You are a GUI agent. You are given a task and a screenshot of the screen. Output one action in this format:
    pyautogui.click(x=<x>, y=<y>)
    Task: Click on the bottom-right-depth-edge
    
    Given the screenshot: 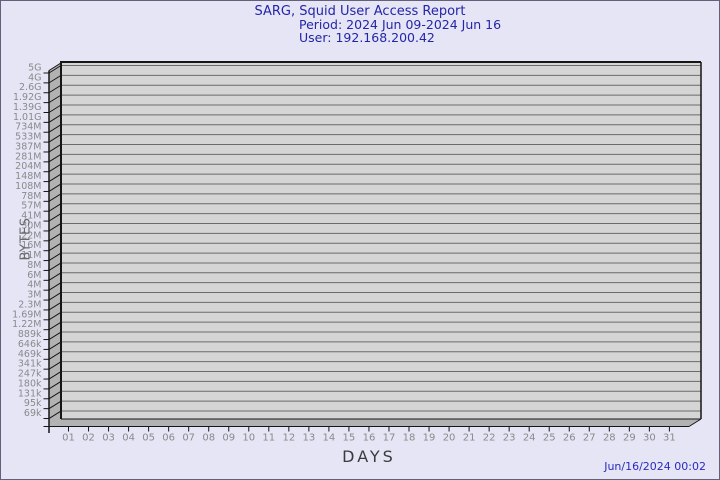 What is the action you would take?
    pyautogui.click(x=695, y=422)
    